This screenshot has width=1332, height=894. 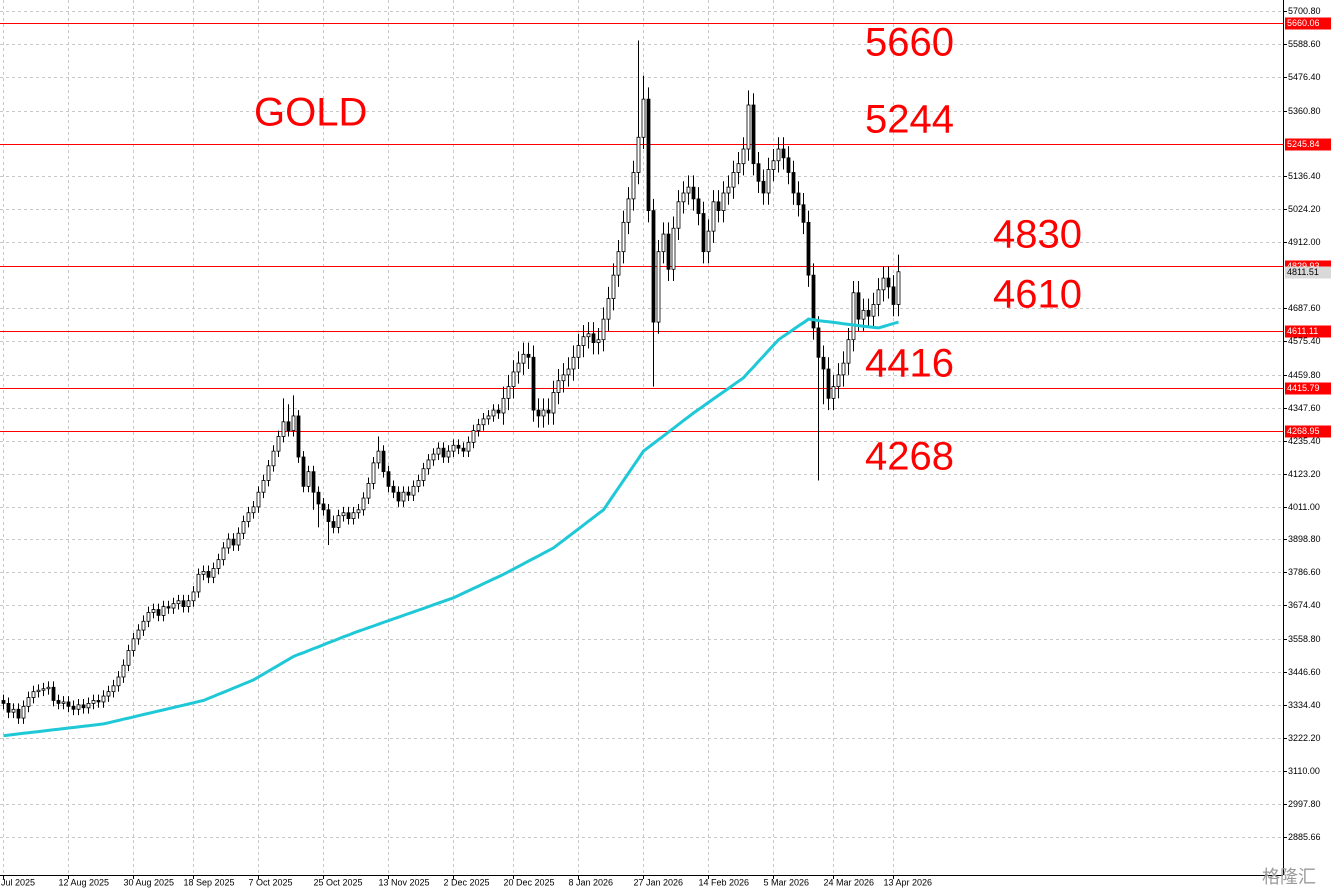 What do you see at coordinates (909, 457) in the screenshot?
I see `level-annotation: 4268` at bounding box center [909, 457].